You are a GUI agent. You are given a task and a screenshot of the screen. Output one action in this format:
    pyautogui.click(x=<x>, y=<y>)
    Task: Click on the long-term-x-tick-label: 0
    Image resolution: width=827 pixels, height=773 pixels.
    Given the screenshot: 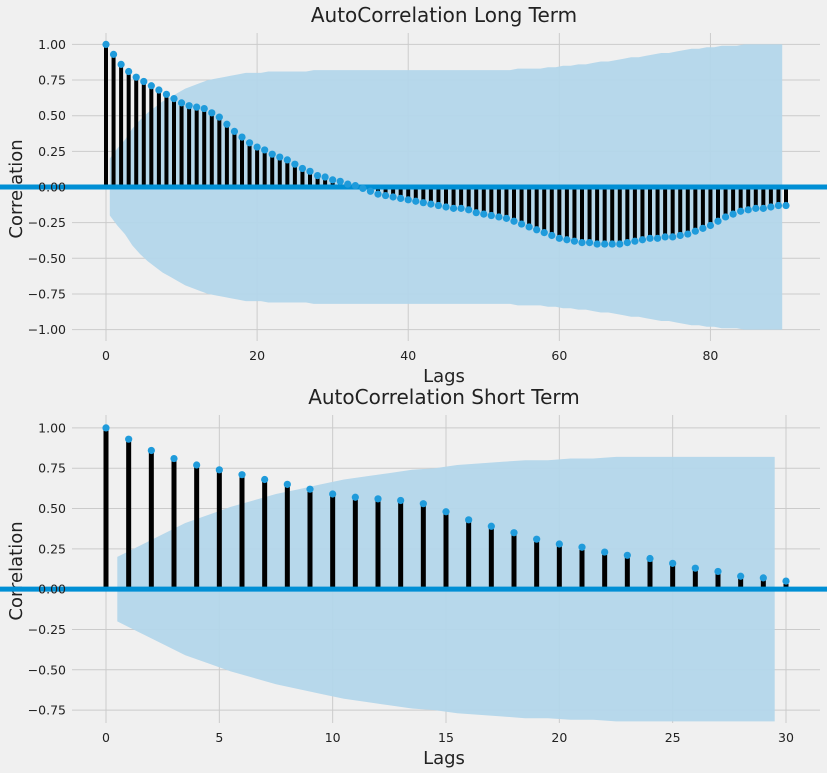 What is the action you would take?
    pyautogui.click(x=106, y=355)
    